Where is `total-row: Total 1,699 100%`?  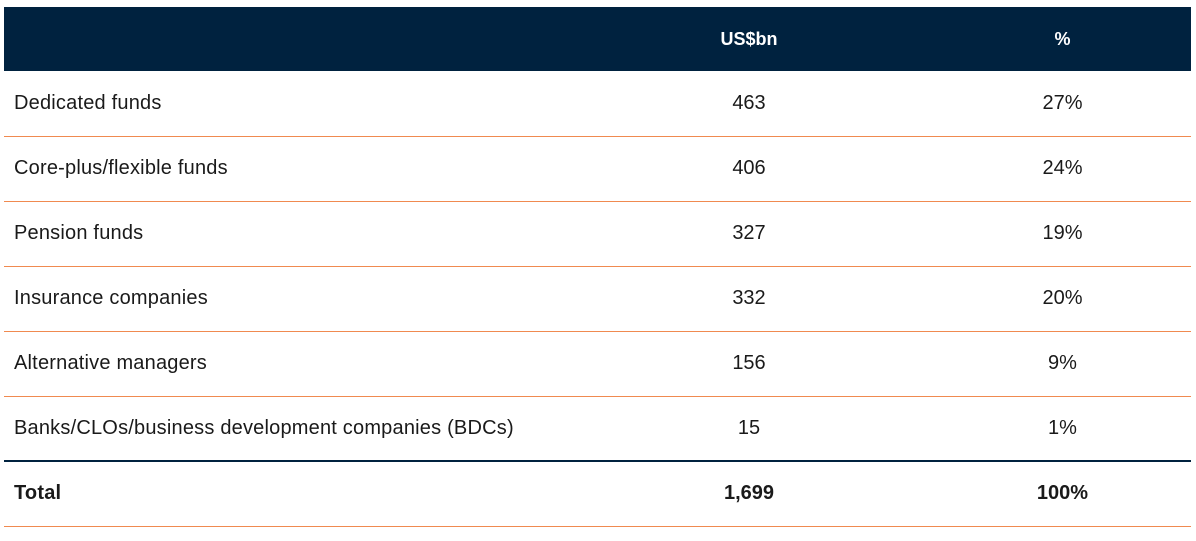 total-row: Total 1,699 100% is located at coordinates (597, 494).